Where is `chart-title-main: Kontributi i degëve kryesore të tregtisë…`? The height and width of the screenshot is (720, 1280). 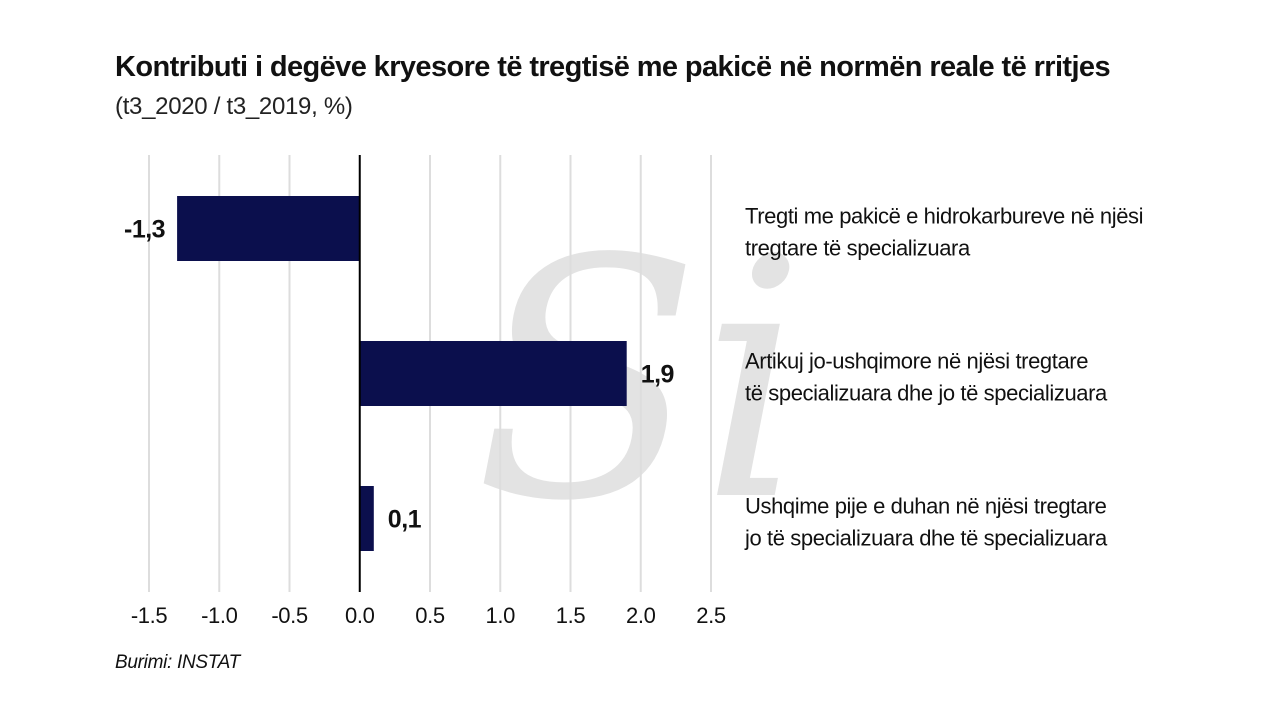
chart-title-main: Kontributi i degëve kryesore të tregtisë… is located at coordinates (613, 67).